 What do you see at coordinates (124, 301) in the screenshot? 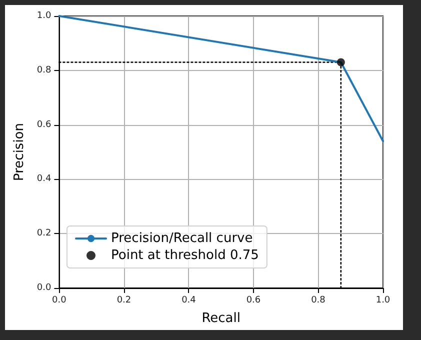
I see `x-tick-label: 0.2` at bounding box center [124, 301].